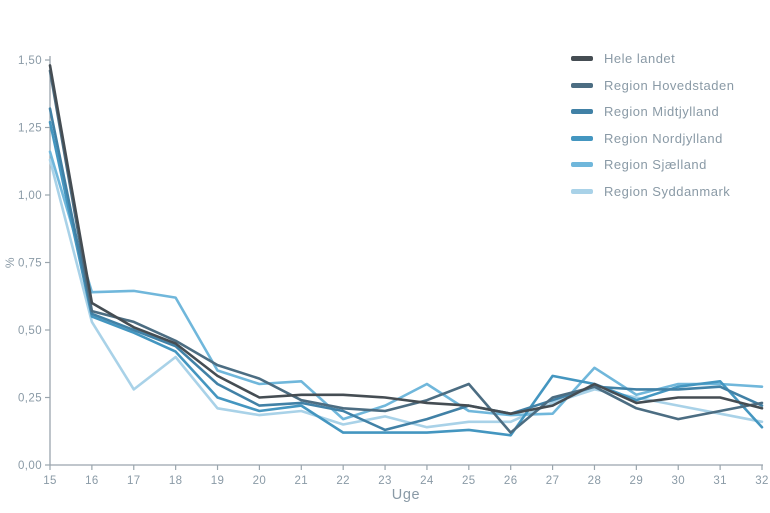 The image size is (770, 513). Describe the element at coordinates (511, 481) in the screenshot. I see `x-tick-label: 26` at that location.